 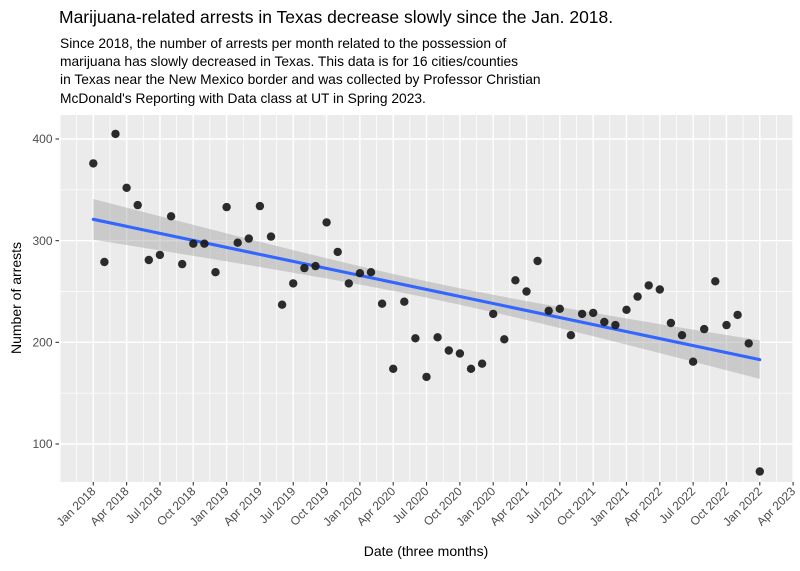 What do you see at coordinates (426, 551) in the screenshot?
I see `x-axis-title: Date (three months)` at bounding box center [426, 551].